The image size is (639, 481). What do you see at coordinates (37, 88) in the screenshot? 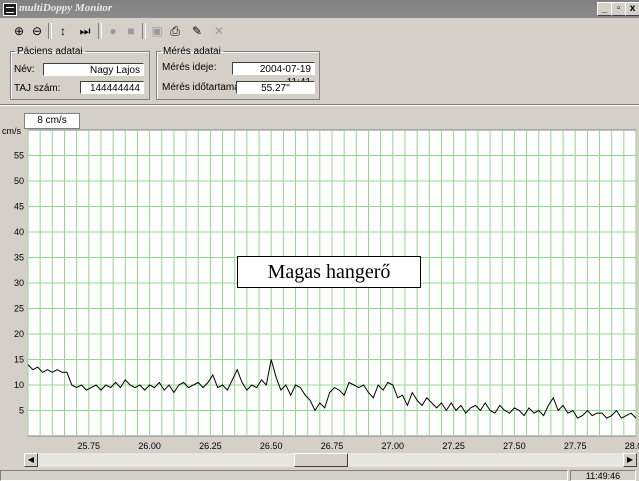
I see `taj-label: TAJ szám:` at bounding box center [37, 88].